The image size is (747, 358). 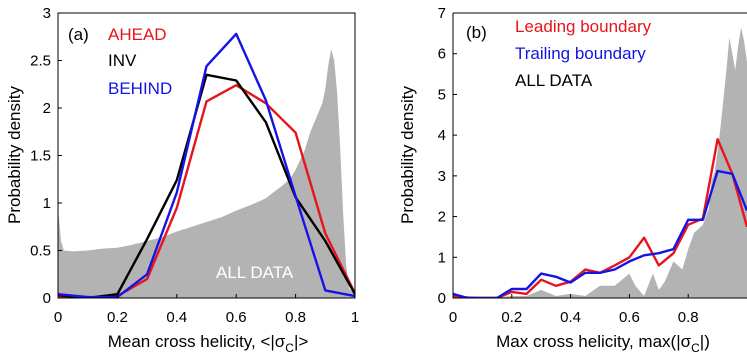 What do you see at coordinates (442, 176) in the screenshot?
I see `panel-b-ytick-label: 3` at bounding box center [442, 176].